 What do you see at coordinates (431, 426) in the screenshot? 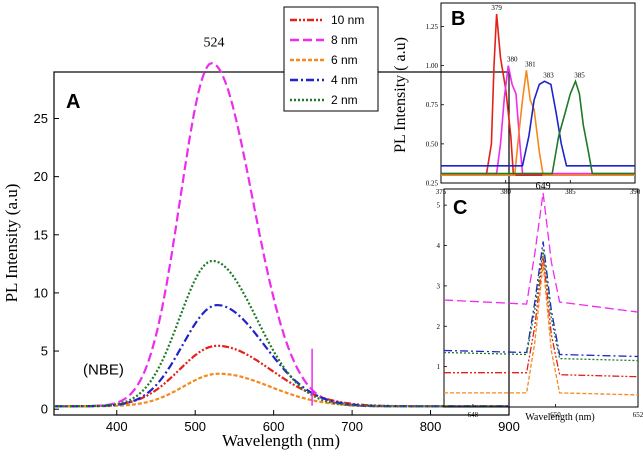
I see `a-xtick-label: 800` at bounding box center [431, 426].